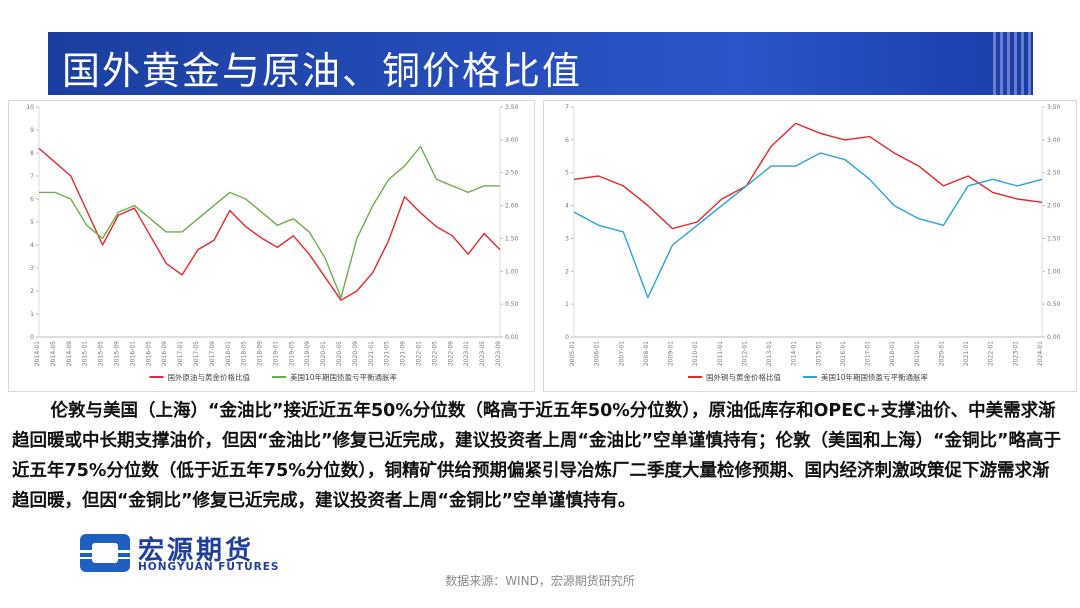 This screenshot has width=1080, height=608. I want to click on x-tick-label: 2013-01, so click(769, 353).